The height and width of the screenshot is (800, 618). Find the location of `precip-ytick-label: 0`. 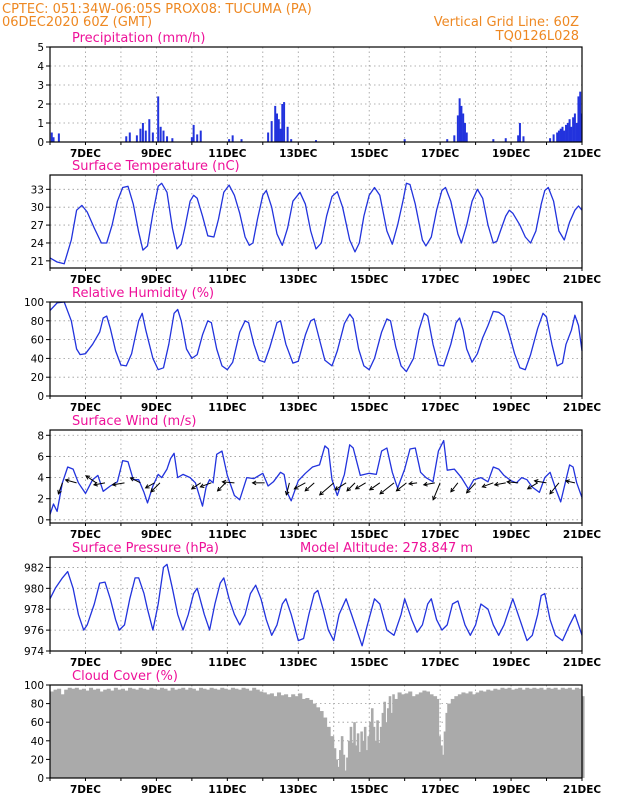

precip-ytick-label: 0 is located at coordinates (40, 143).